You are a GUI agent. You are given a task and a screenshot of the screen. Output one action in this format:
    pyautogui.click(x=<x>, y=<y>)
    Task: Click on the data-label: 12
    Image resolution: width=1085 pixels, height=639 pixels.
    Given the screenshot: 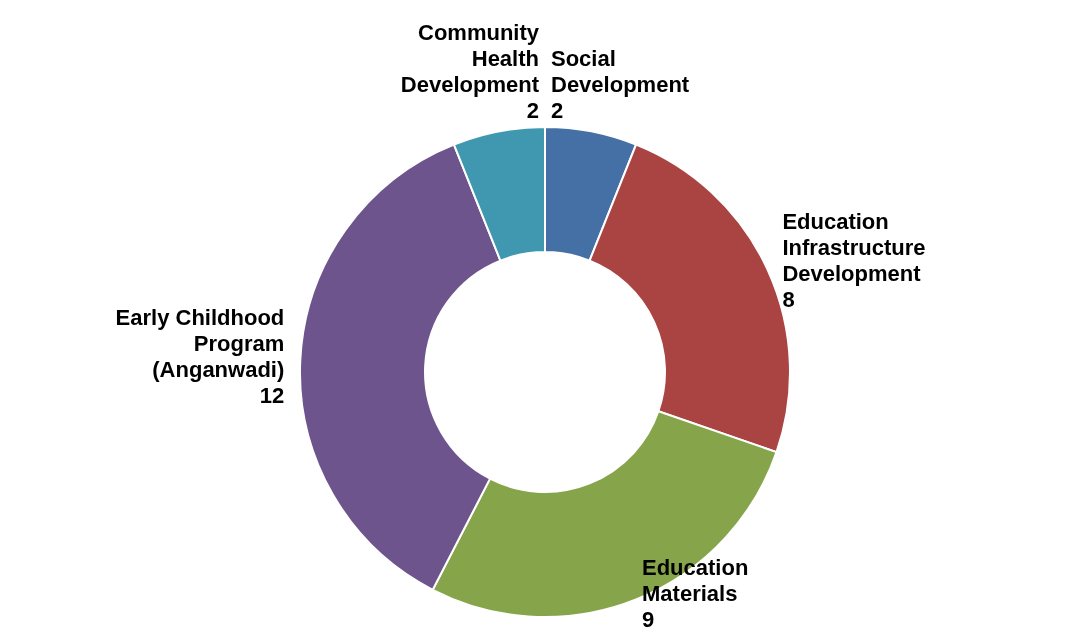 What is the action you would take?
    pyautogui.click(x=272, y=395)
    